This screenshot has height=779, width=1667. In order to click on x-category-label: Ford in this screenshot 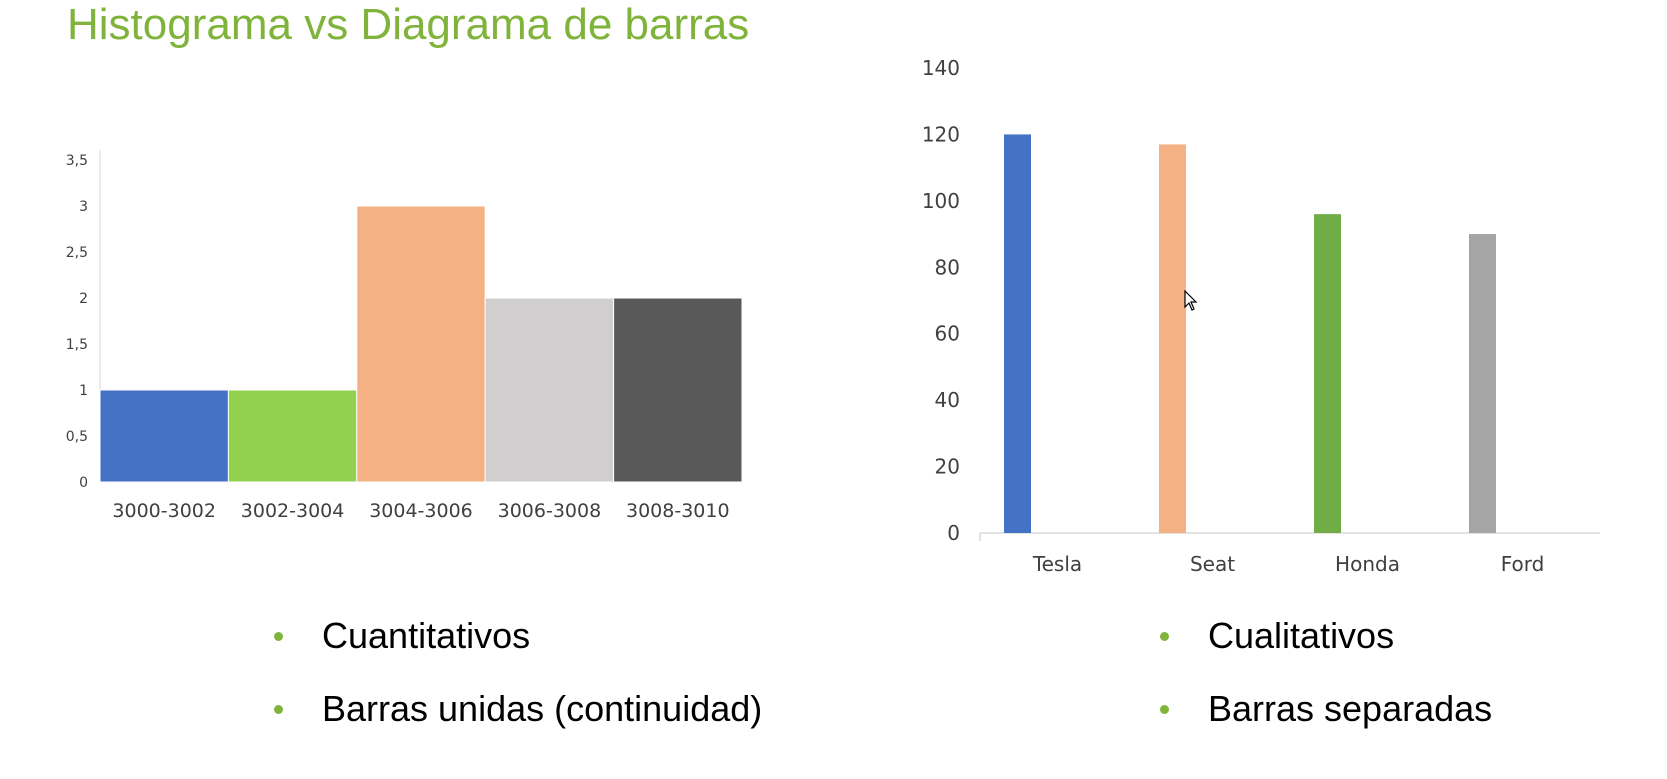, I will do `click(1523, 564)`.